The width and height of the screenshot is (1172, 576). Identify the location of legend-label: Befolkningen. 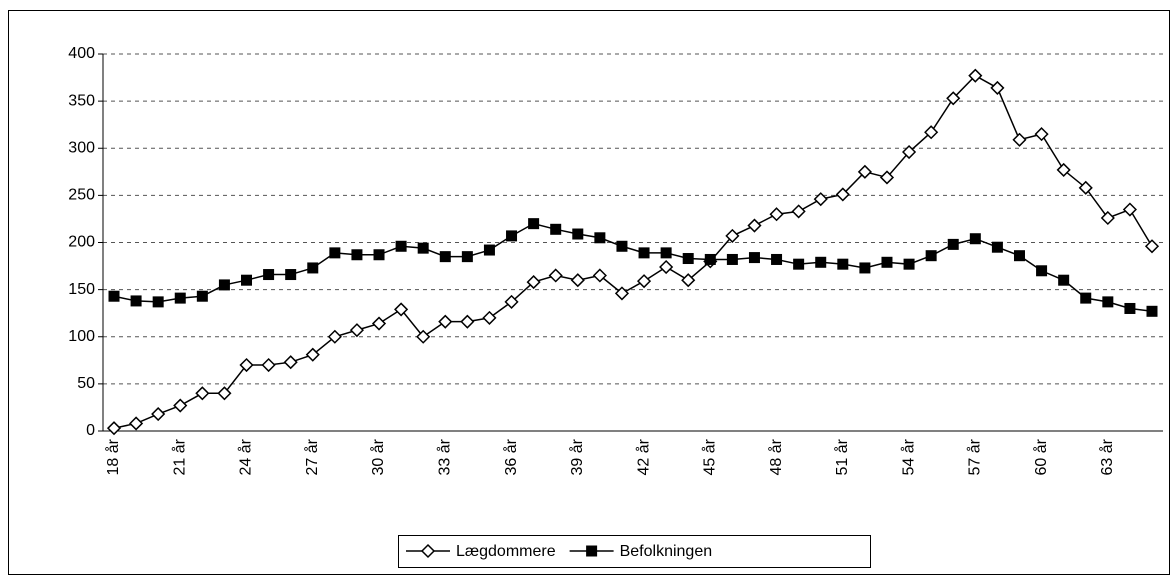
(666, 551).